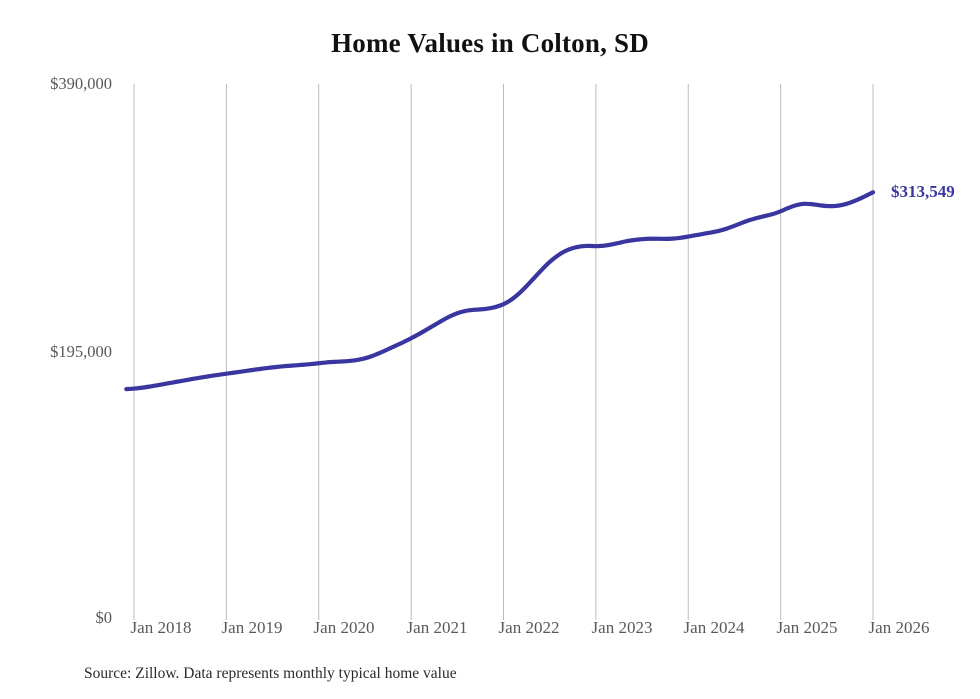 The width and height of the screenshot is (980, 699). What do you see at coordinates (622, 627) in the screenshot?
I see `x-tick-label: Jan 2023` at bounding box center [622, 627].